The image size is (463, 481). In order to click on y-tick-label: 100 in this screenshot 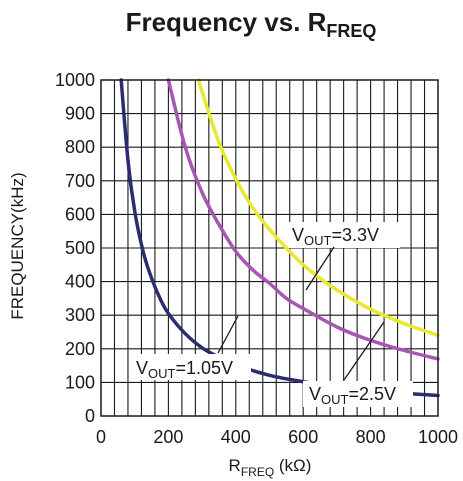, I will do `click(80, 382)`.